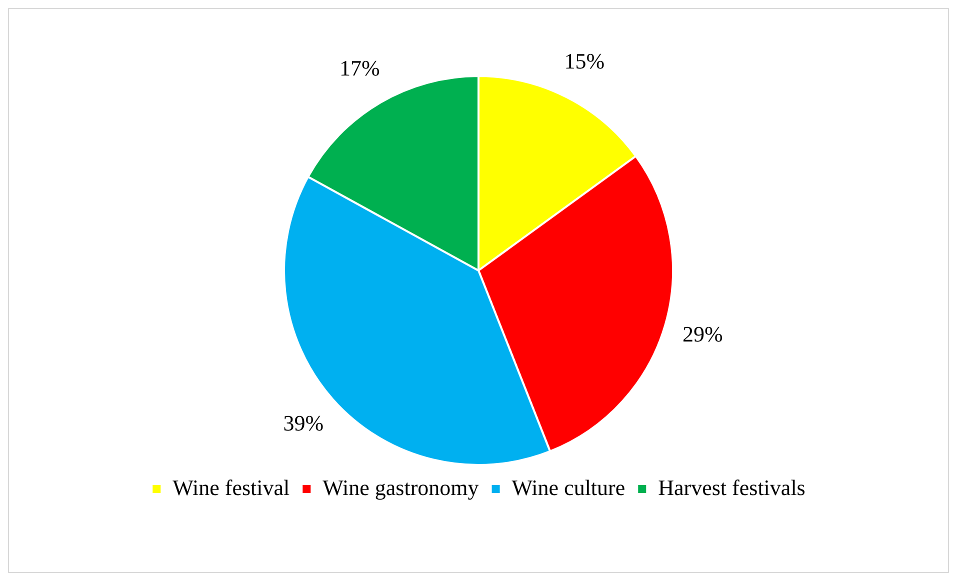  What do you see at coordinates (303, 423) in the screenshot?
I see `data-label: 39%` at bounding box center [303, 423].